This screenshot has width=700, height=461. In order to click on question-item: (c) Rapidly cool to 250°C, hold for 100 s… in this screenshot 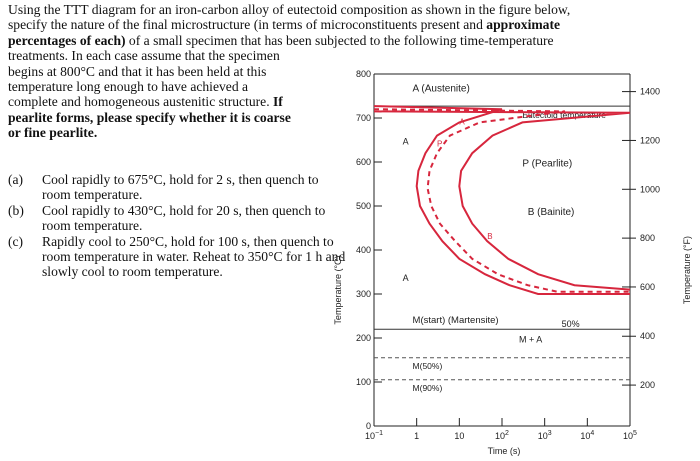, I will do `click(178, 257)`.